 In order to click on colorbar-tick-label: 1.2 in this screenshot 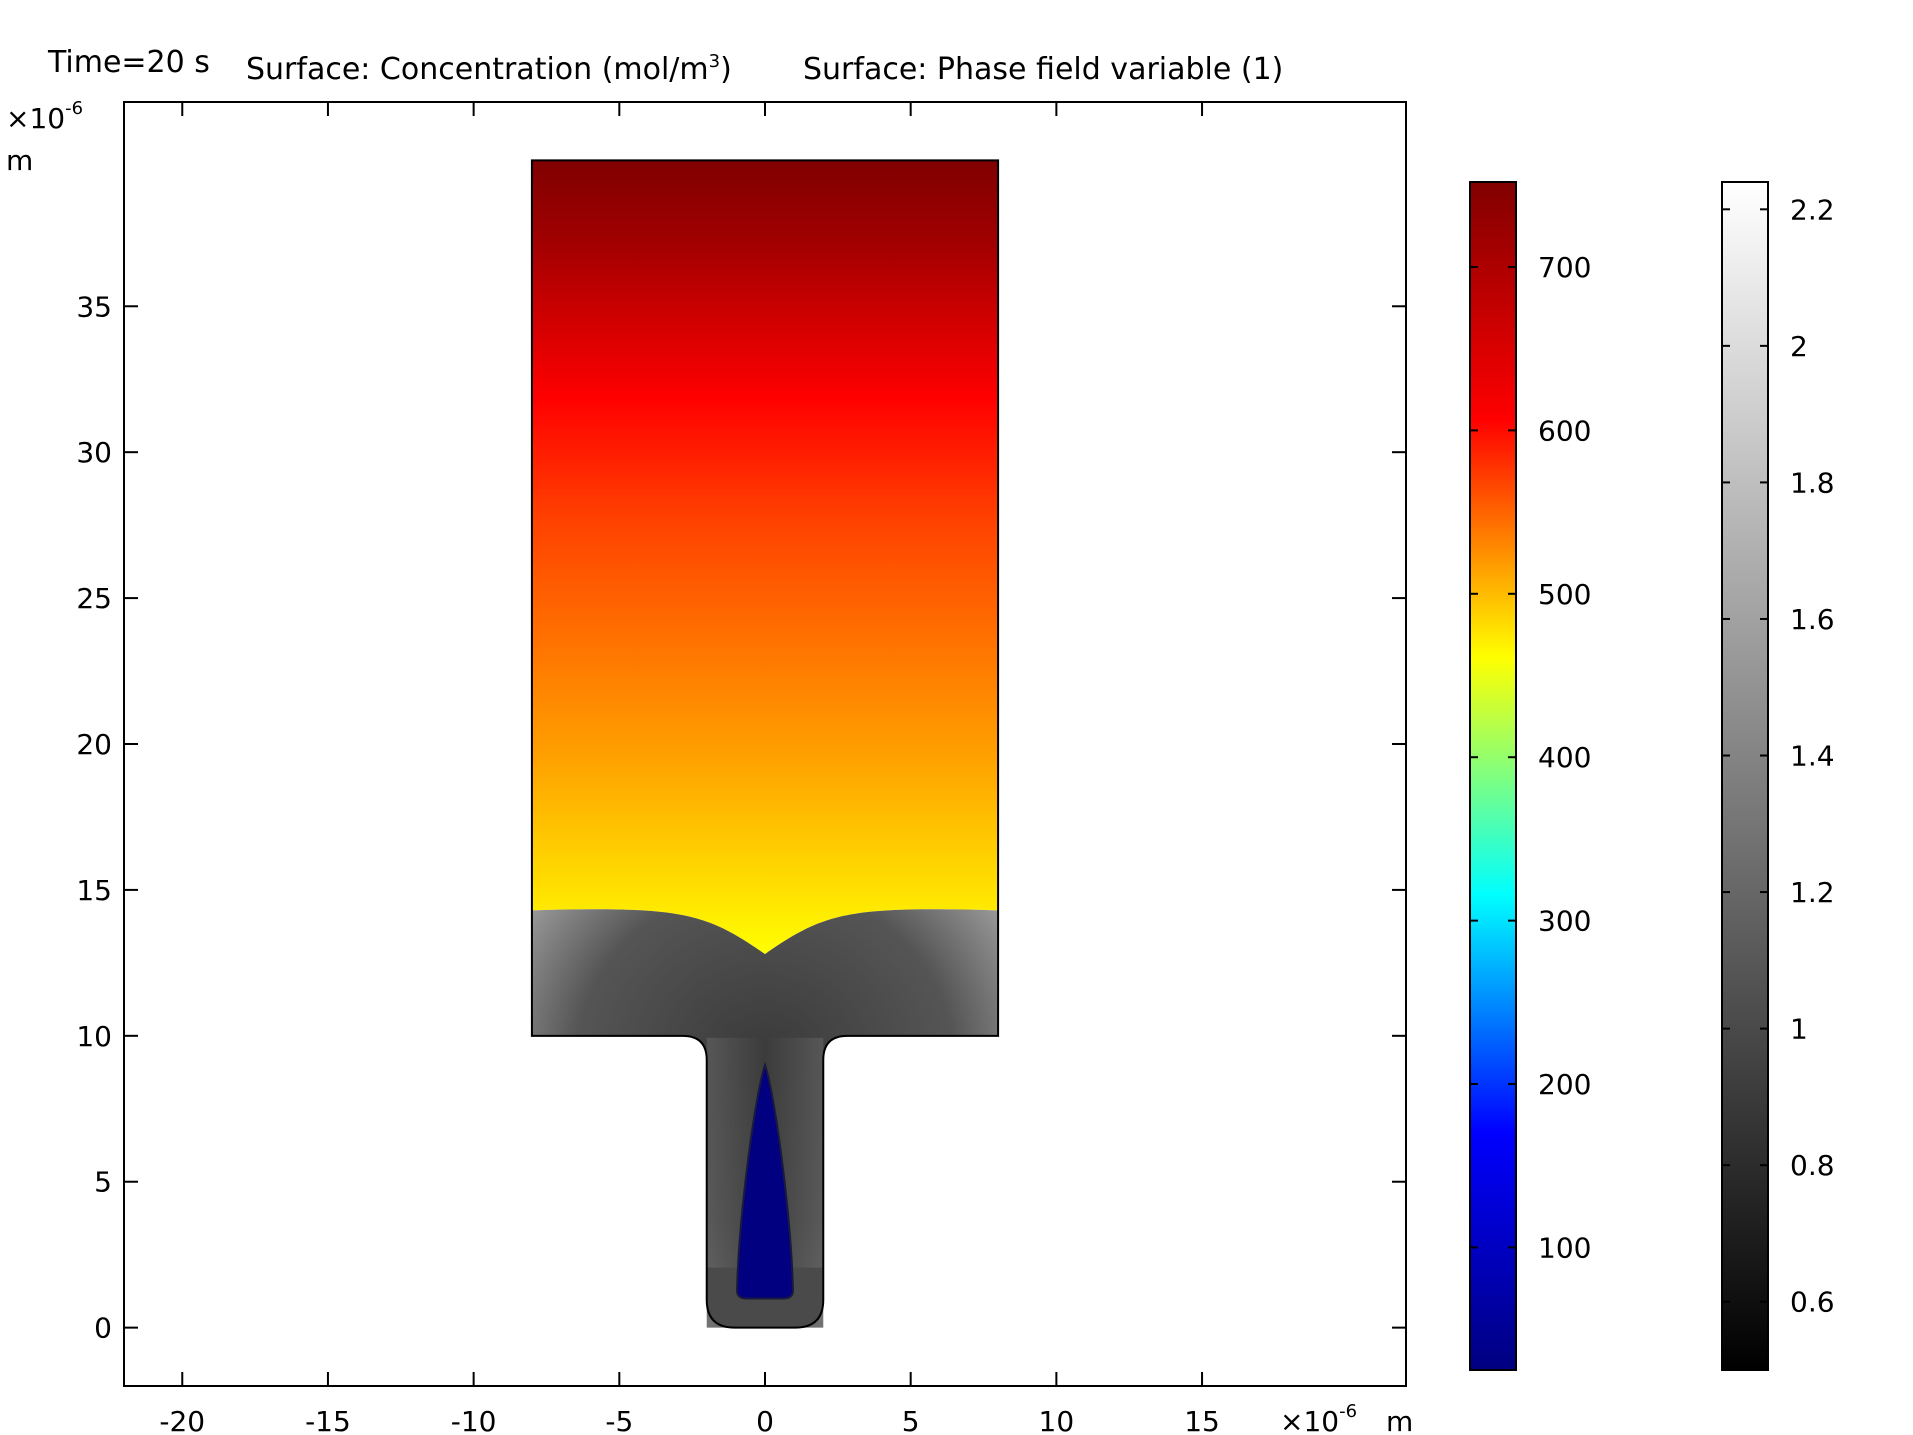, I will do `click(1812, 892)`.